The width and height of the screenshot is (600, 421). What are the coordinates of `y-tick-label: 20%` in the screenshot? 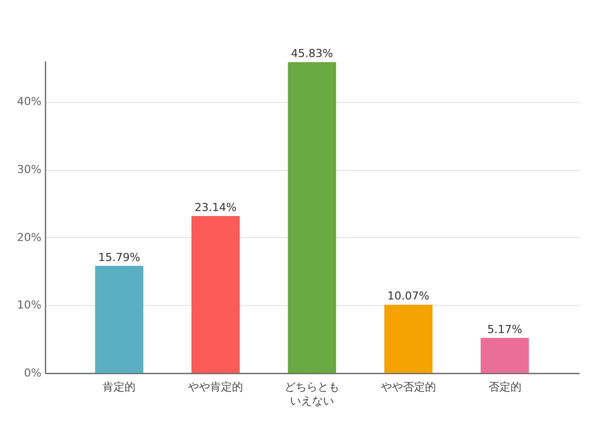 It's located at (29, 237).